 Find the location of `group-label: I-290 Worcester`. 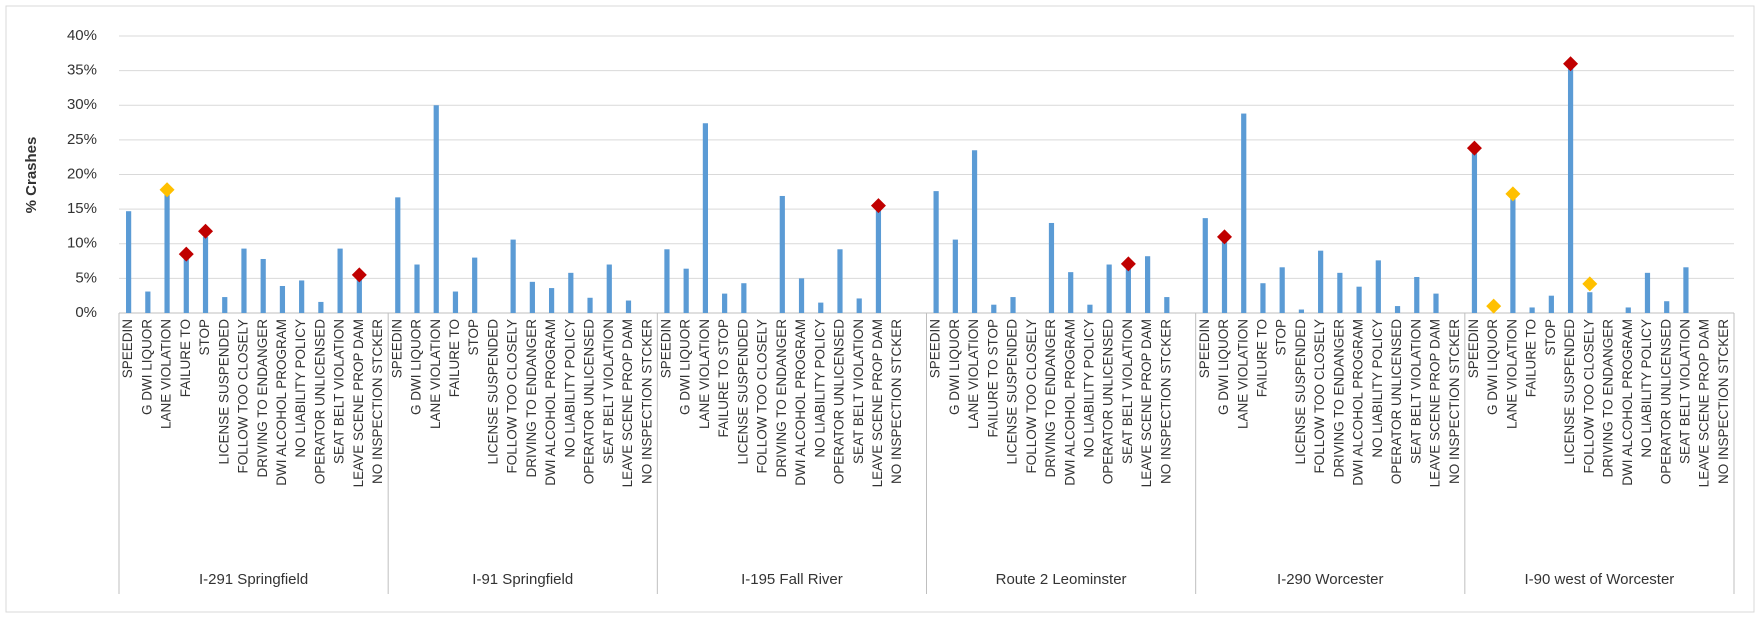

group-label: I-290 Worcester is located at coordinates (1330, 579).